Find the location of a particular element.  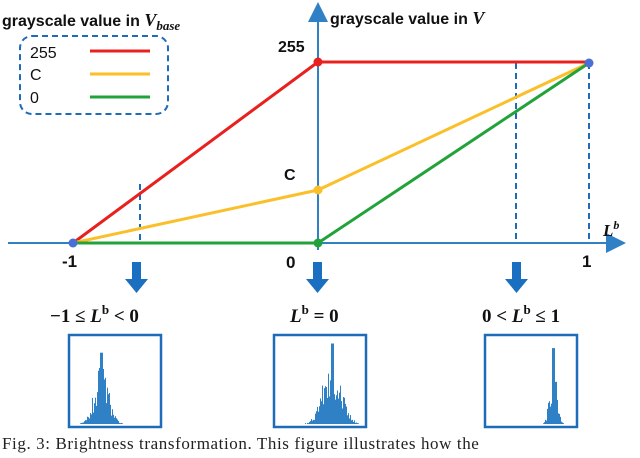

histogram-right is located at coordinates (531, 381).